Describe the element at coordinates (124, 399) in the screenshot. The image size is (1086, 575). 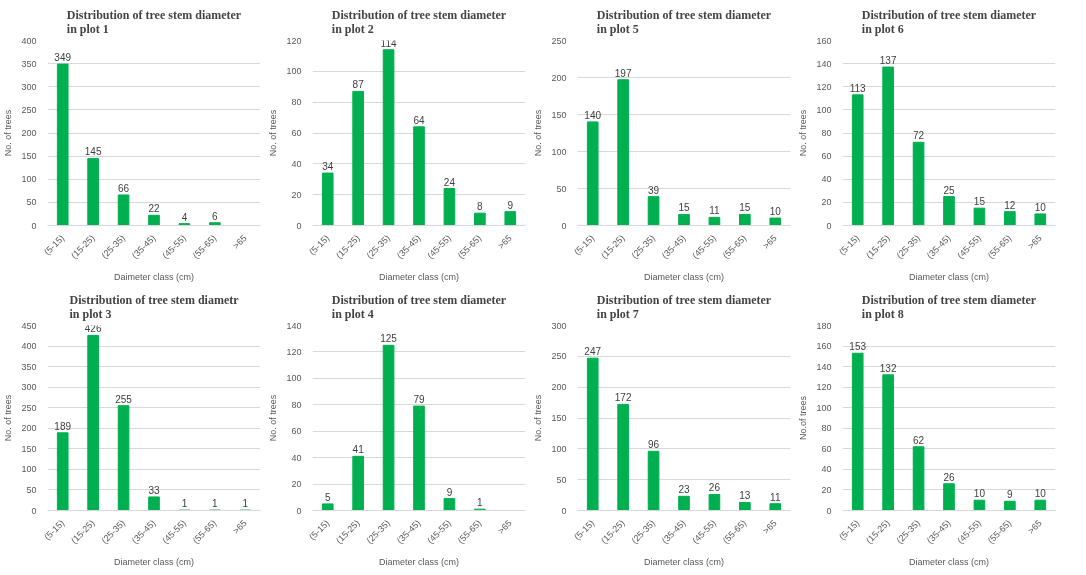
I see `data-label: 255` at that location.